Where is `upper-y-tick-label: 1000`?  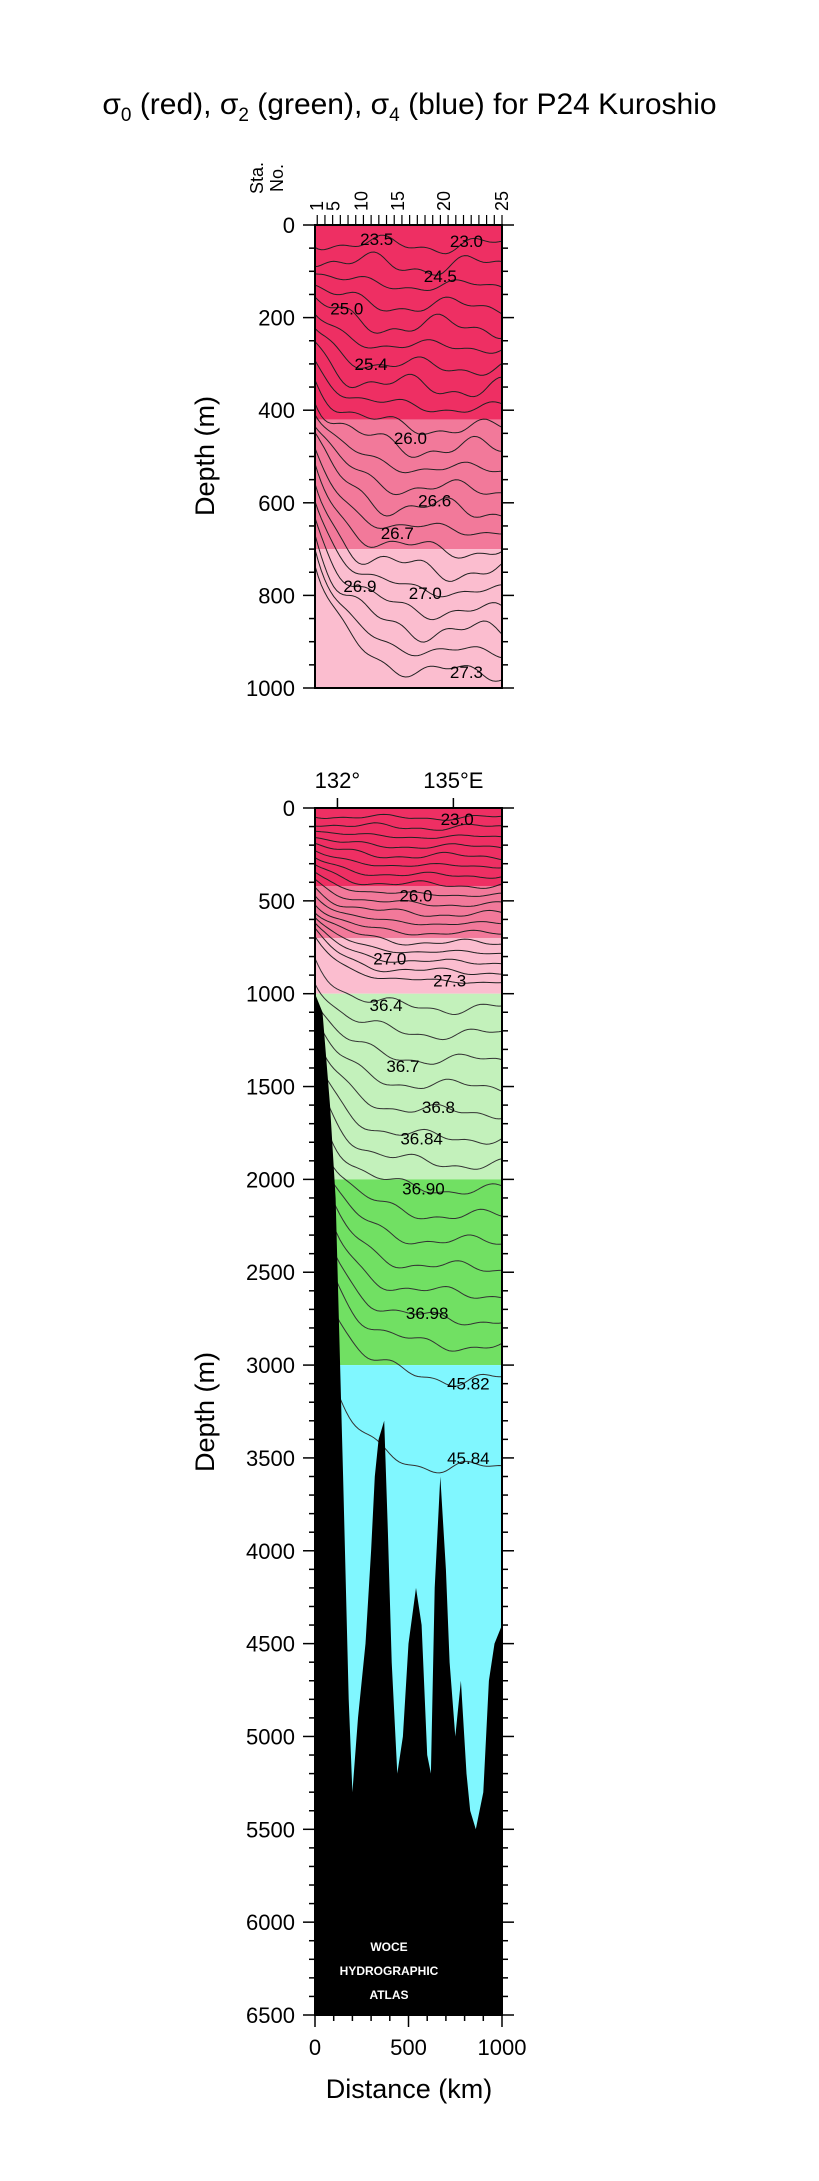
upper-y-tick-label: 1000 is located at coordinates (270, 688).